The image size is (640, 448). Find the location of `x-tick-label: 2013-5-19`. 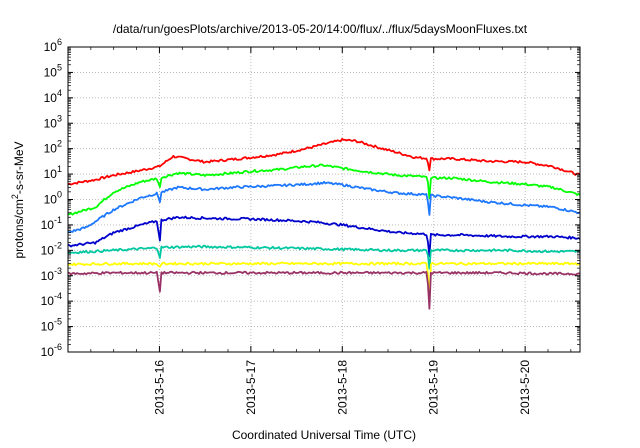

x-tick-label: 2013-5-19 is located at coordinates (434, 387).